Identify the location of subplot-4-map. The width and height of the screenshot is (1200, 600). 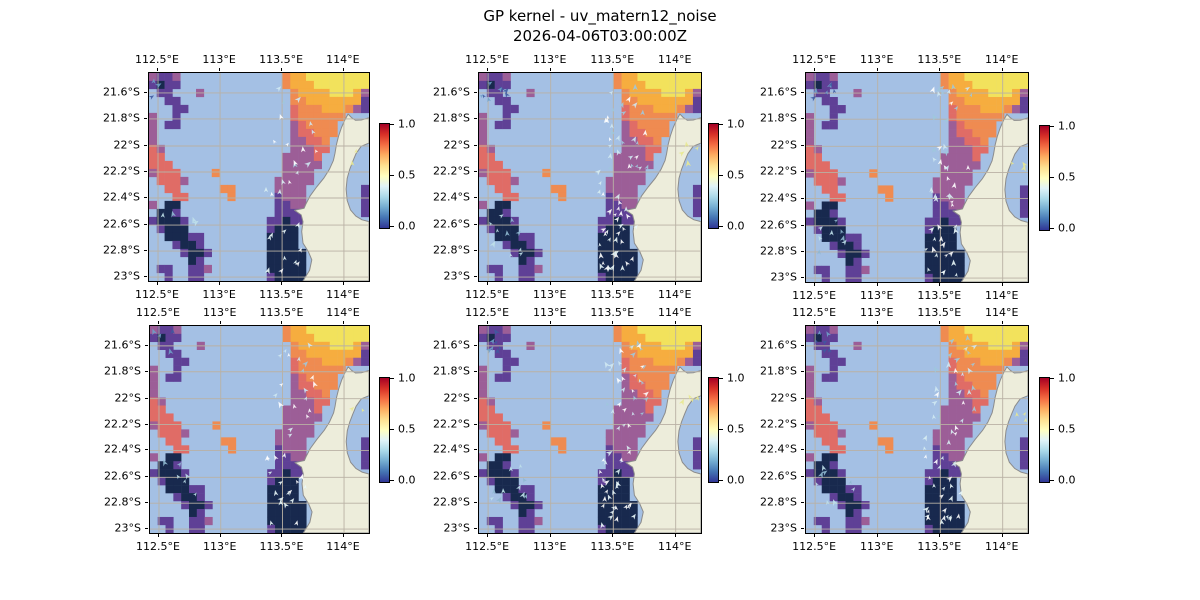
(259, 429).